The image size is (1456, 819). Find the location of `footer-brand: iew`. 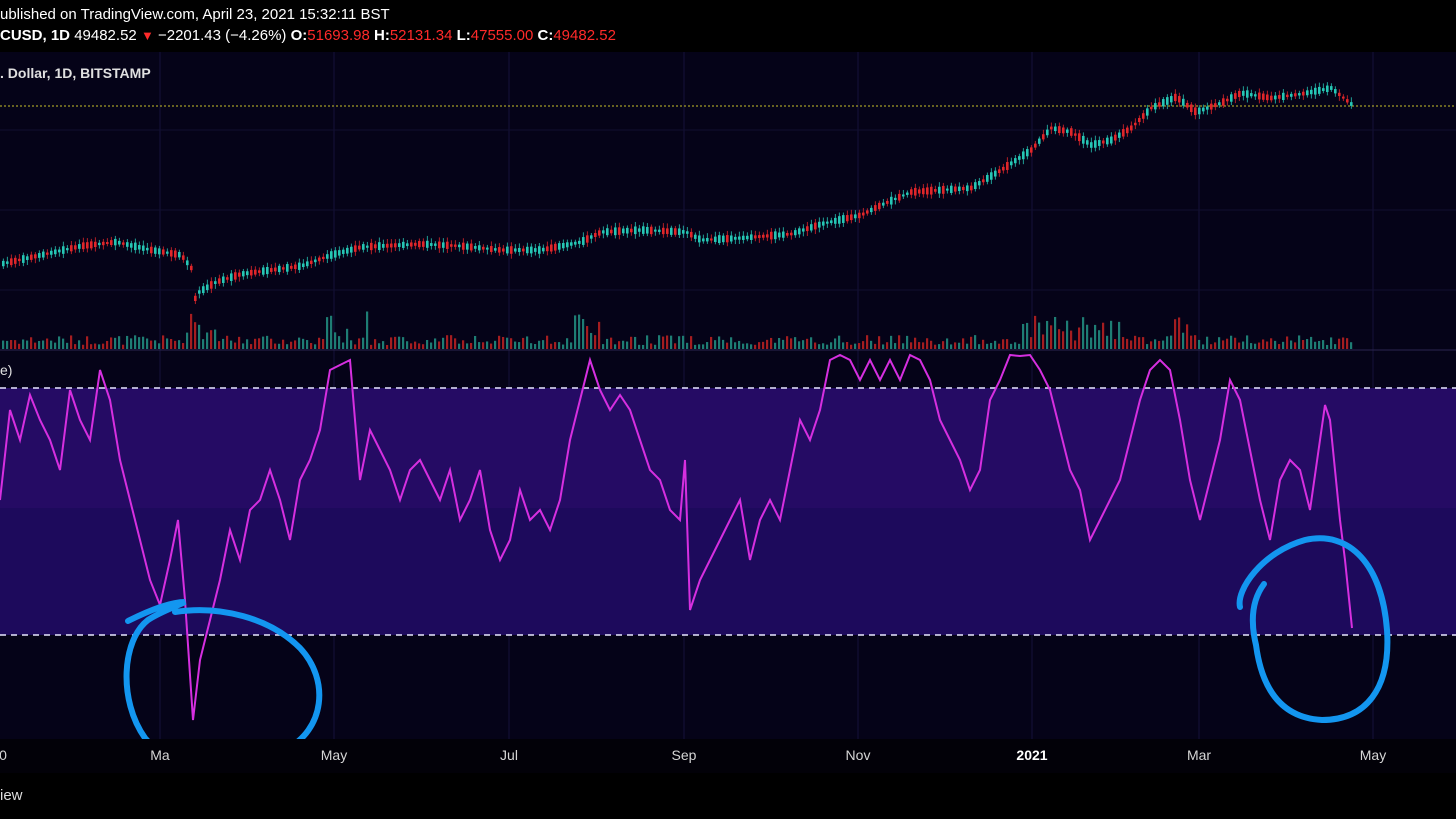

footer-brand: iew is located at coordinates (11, 795).